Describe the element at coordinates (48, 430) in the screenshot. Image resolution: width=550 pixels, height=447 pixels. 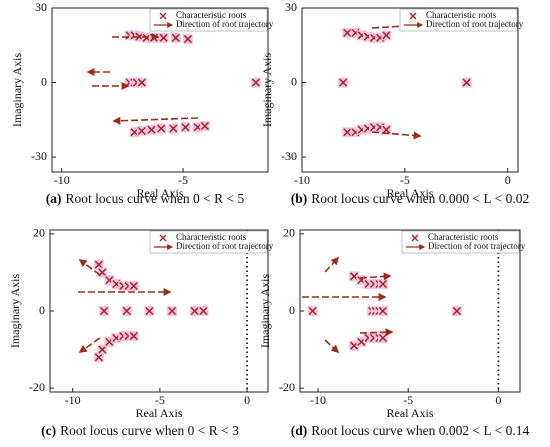
I see `caption-letter: (c)` at that location.